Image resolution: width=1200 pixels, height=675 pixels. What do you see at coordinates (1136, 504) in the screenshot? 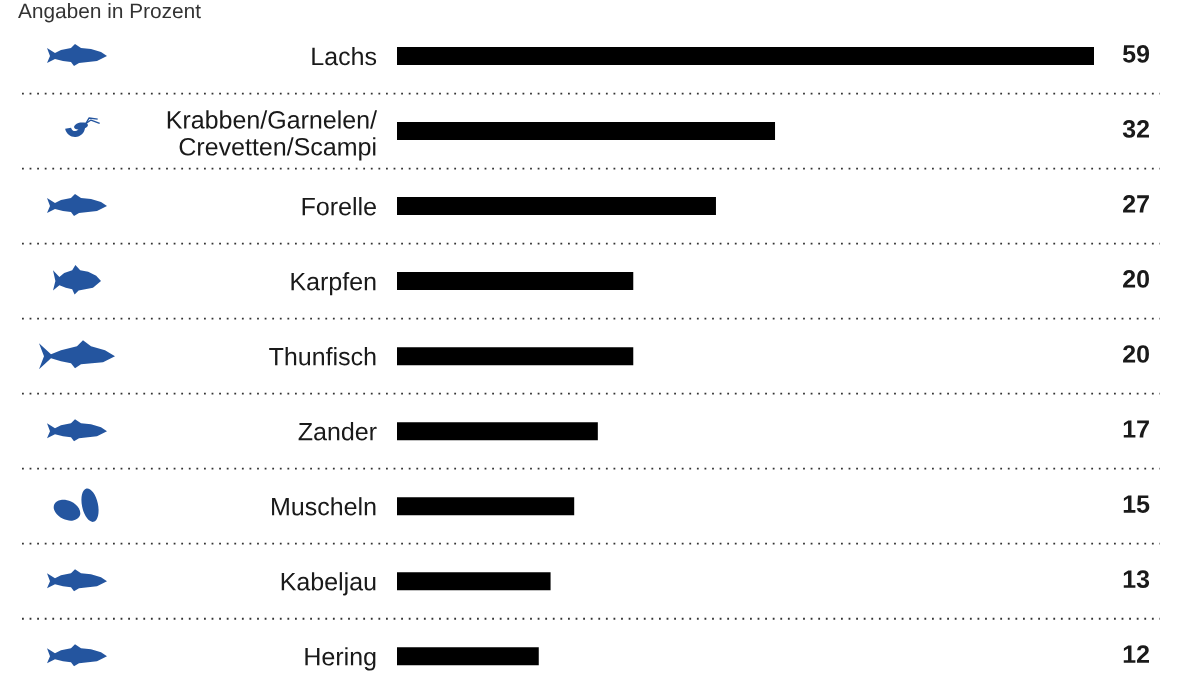
I see `data-label: 15` at bounding box center [1136, 504].